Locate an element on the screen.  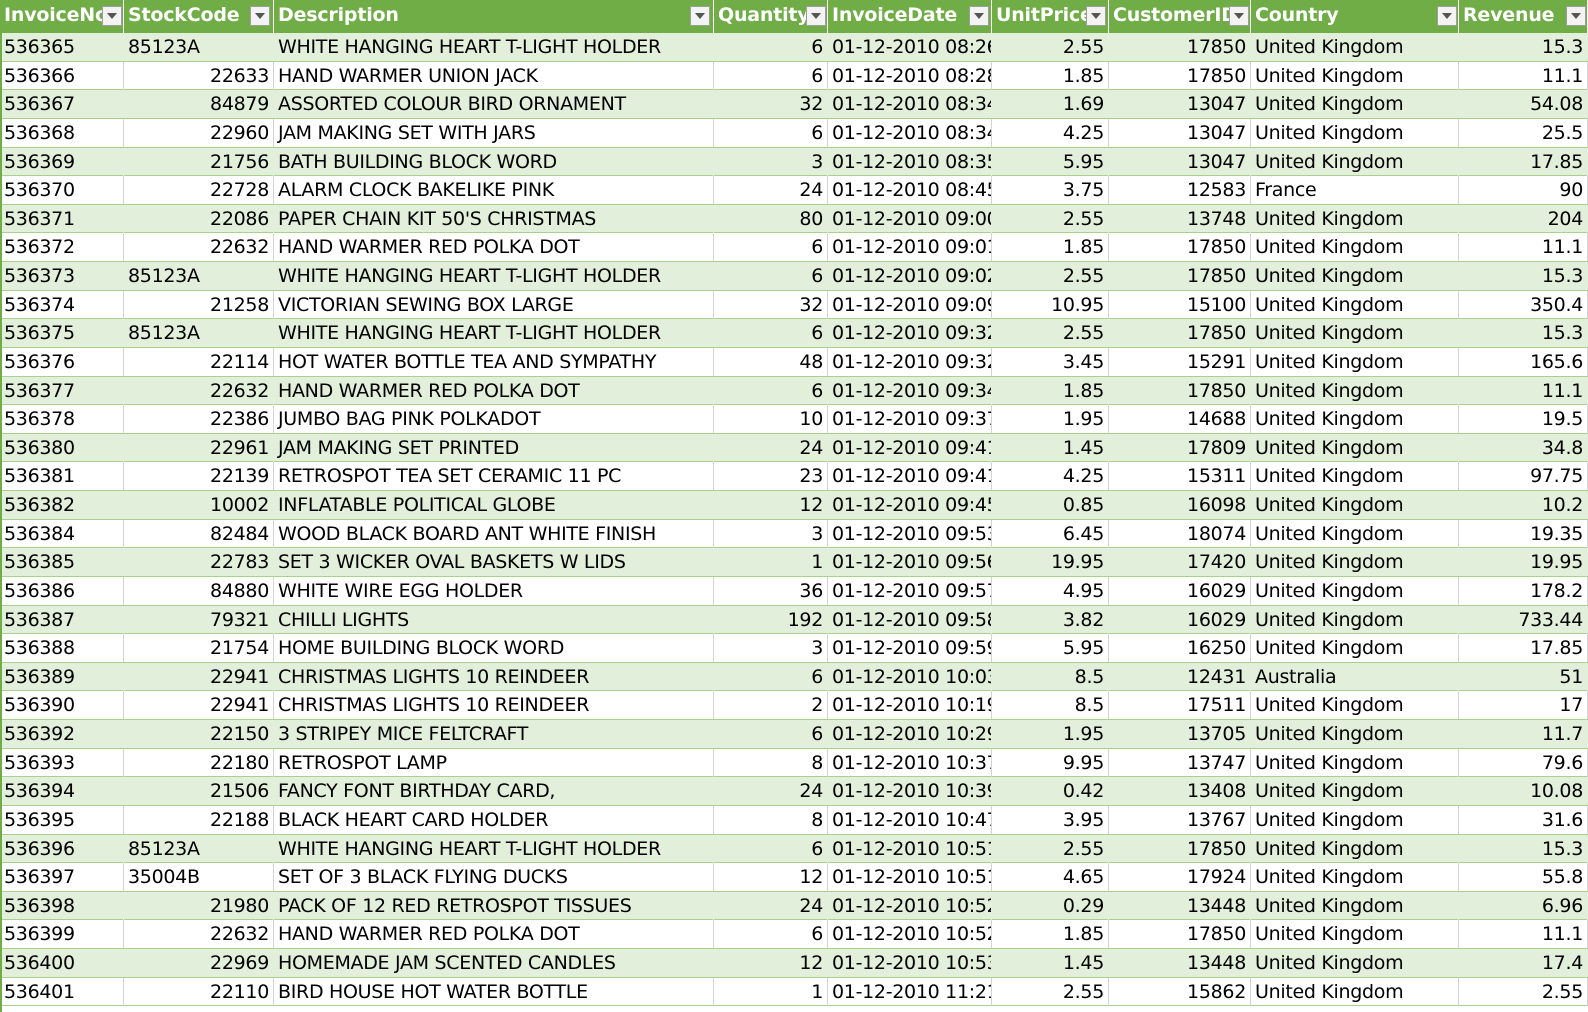
cell-invoice-date: 01-12-2010 09:45 is located at coordinates (910, 505).